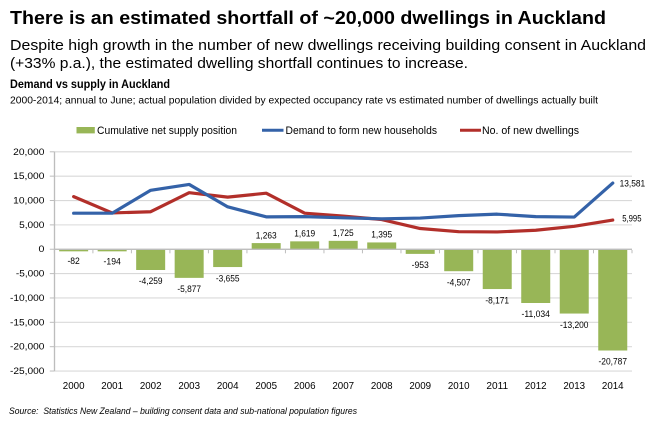 The width and height of the screenshot is (650, 421). I want to click on svg-text: -15,000, so click(27, 322).